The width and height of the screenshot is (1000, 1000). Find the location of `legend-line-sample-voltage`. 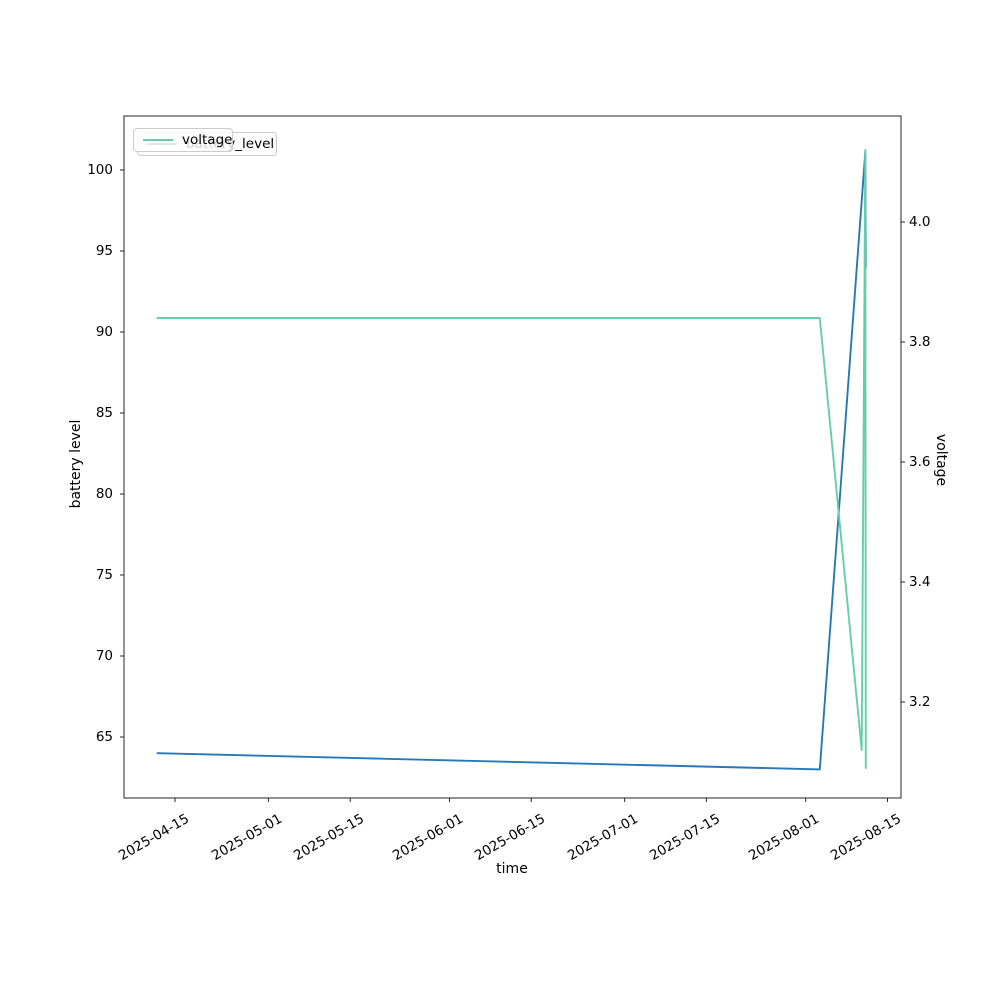

legend-line-sample-voltage is located at coordinates (158, 140).